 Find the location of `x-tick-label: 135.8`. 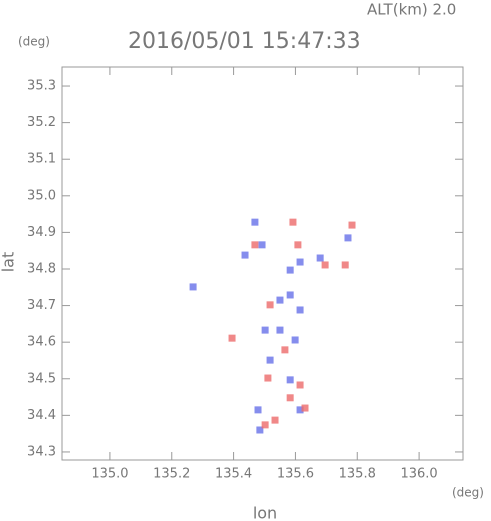

x-tick-label: 135.8 is located at coordinates (357, 474).